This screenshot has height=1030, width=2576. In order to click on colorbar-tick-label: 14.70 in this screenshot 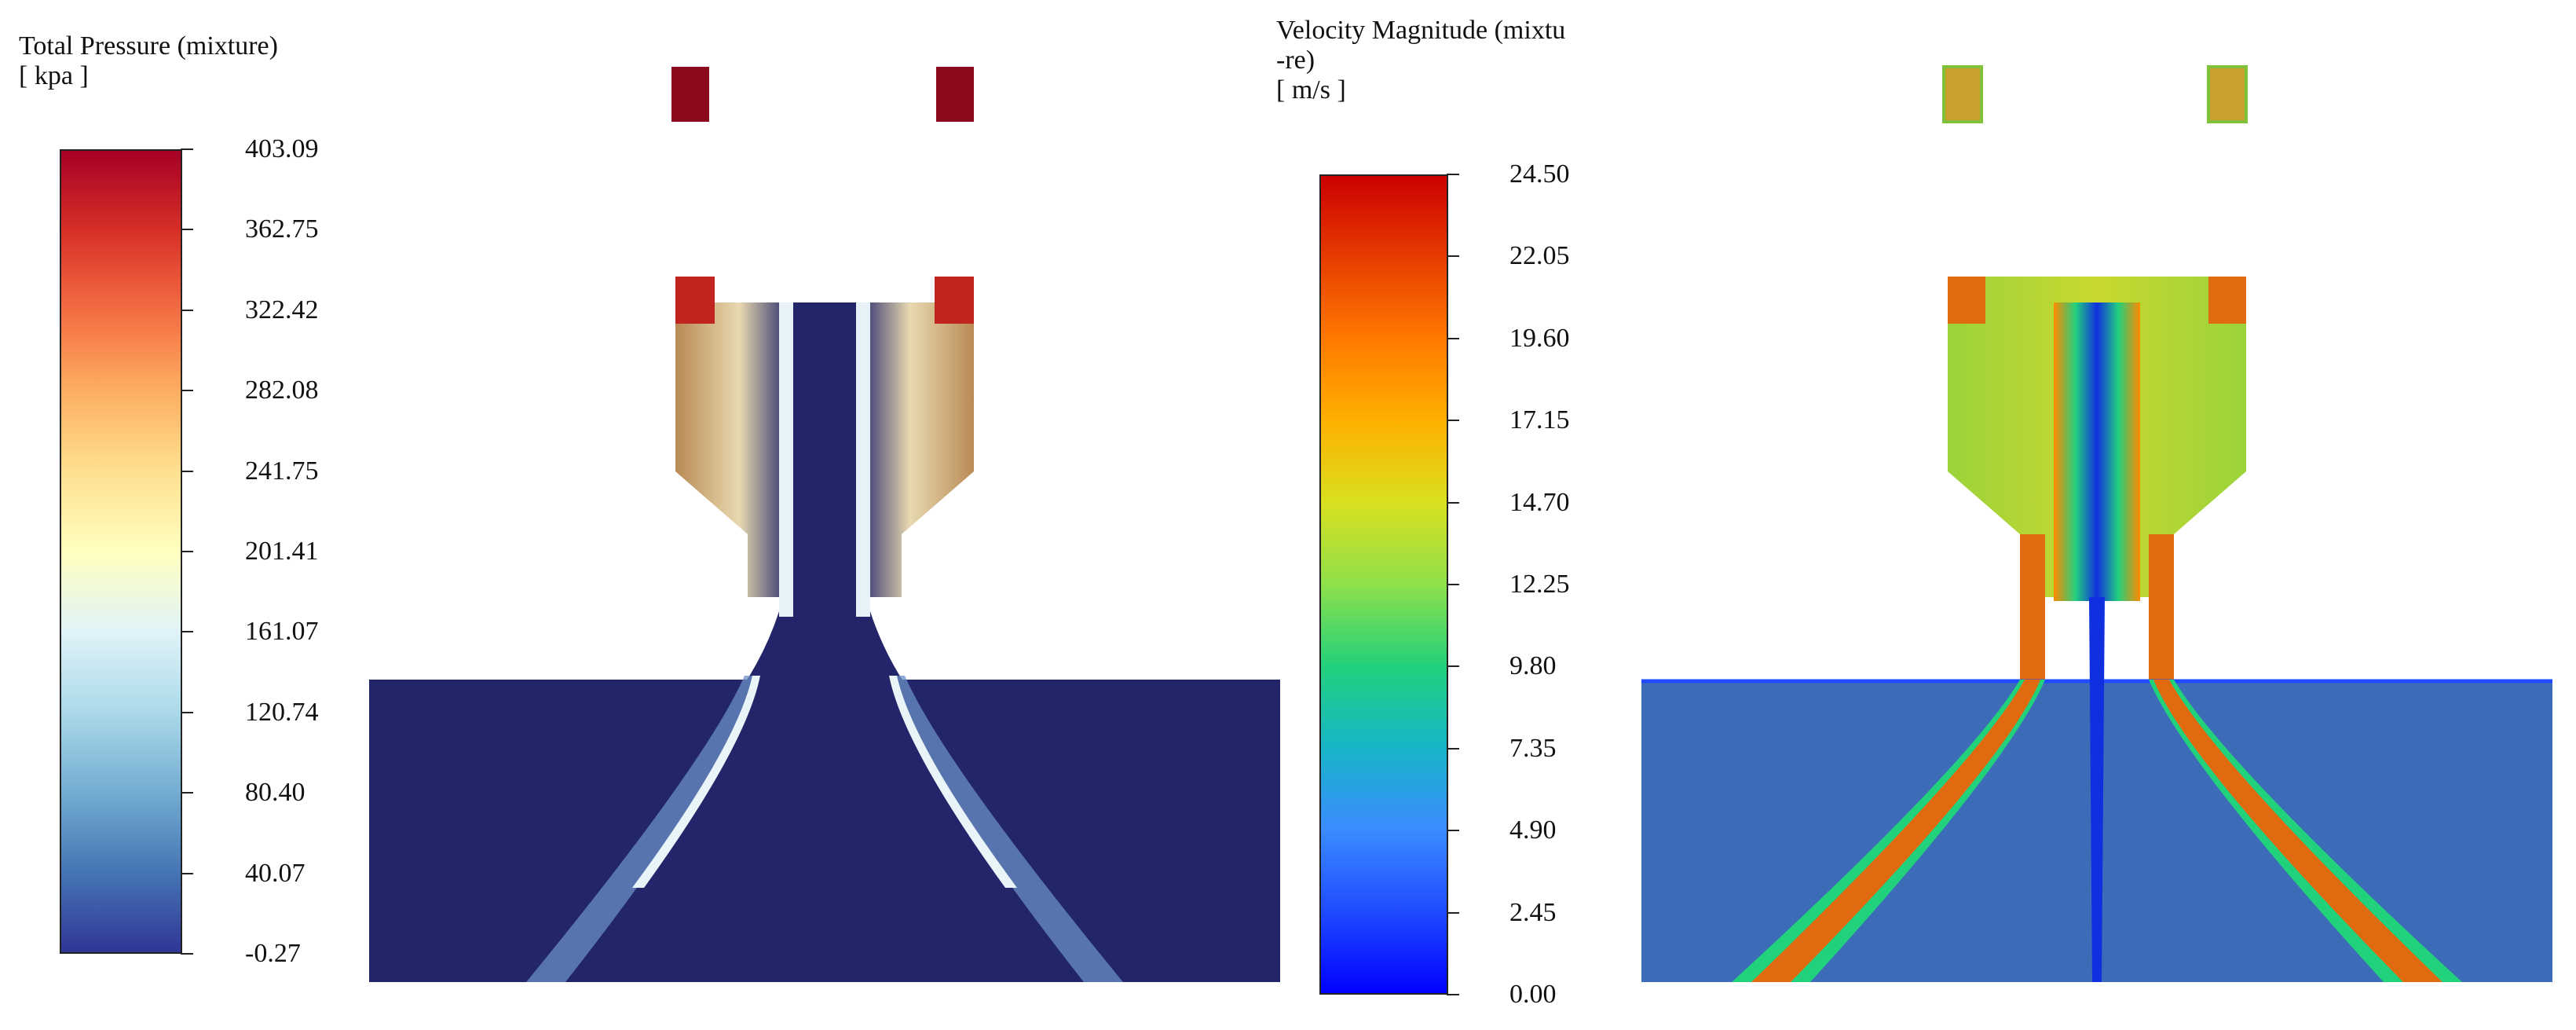, I will do `click(1540, 502)`.